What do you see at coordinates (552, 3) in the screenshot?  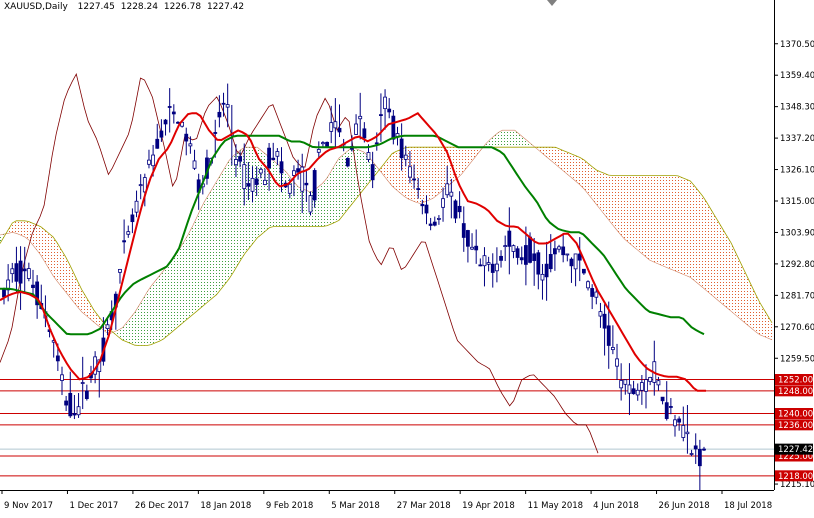 I see `scroll-marker-icon` at bounding box center [552, 3].